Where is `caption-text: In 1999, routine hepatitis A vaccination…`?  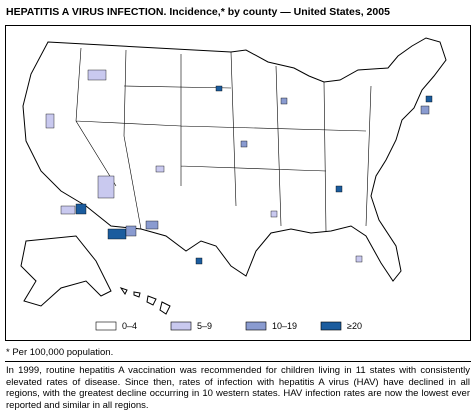
caption-text: In 1999, routine hepatitis A vaccination… is located at coordinates (238, 388).